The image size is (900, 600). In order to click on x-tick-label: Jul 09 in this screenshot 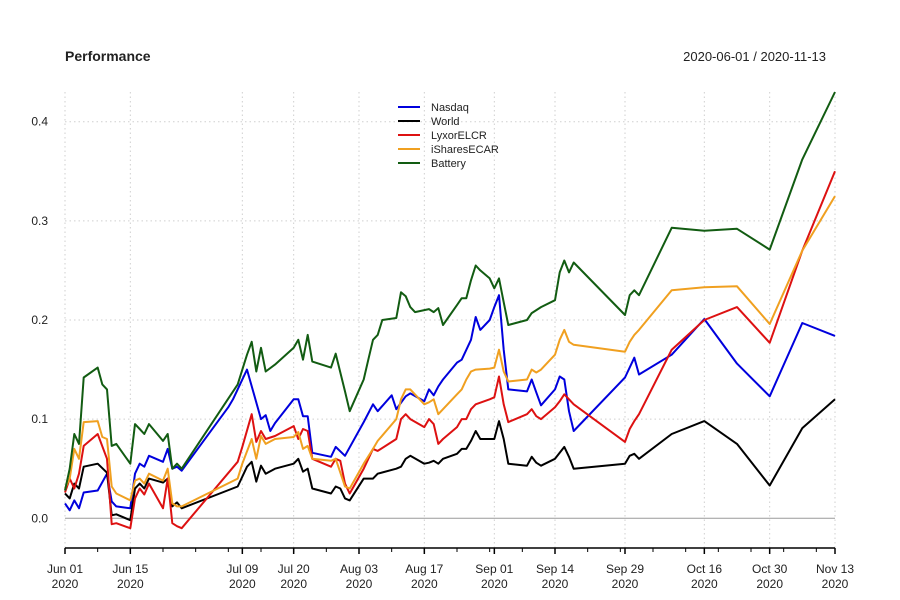, I will do `click(242, 569)`.